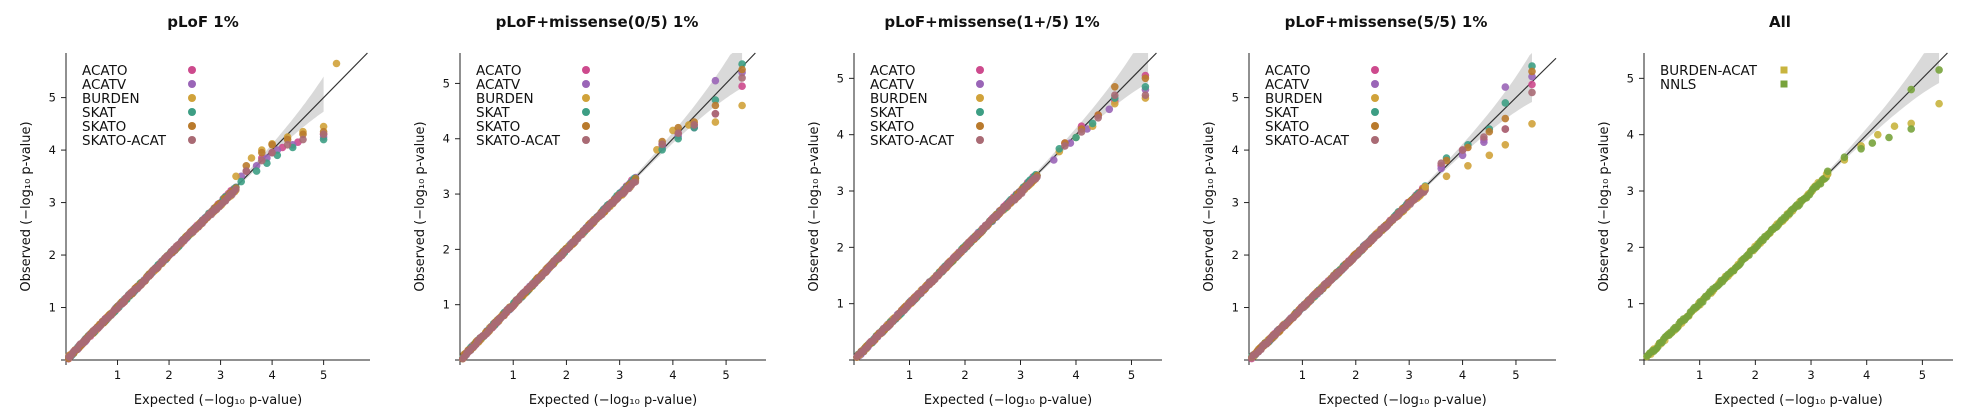 The image size is (1968, 420). I want to click on legend-label: BURDEN-ACAT, so click(1709, 71).